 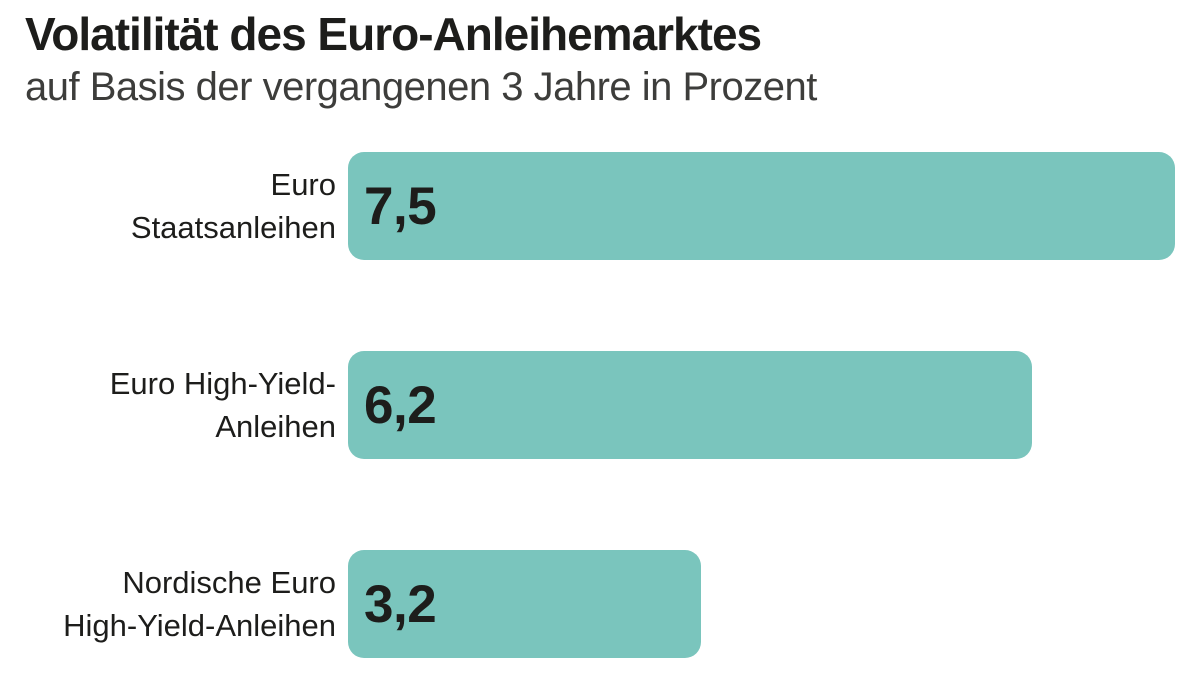 I want to click on value-label: 6,2, so click(x=400, y=405).